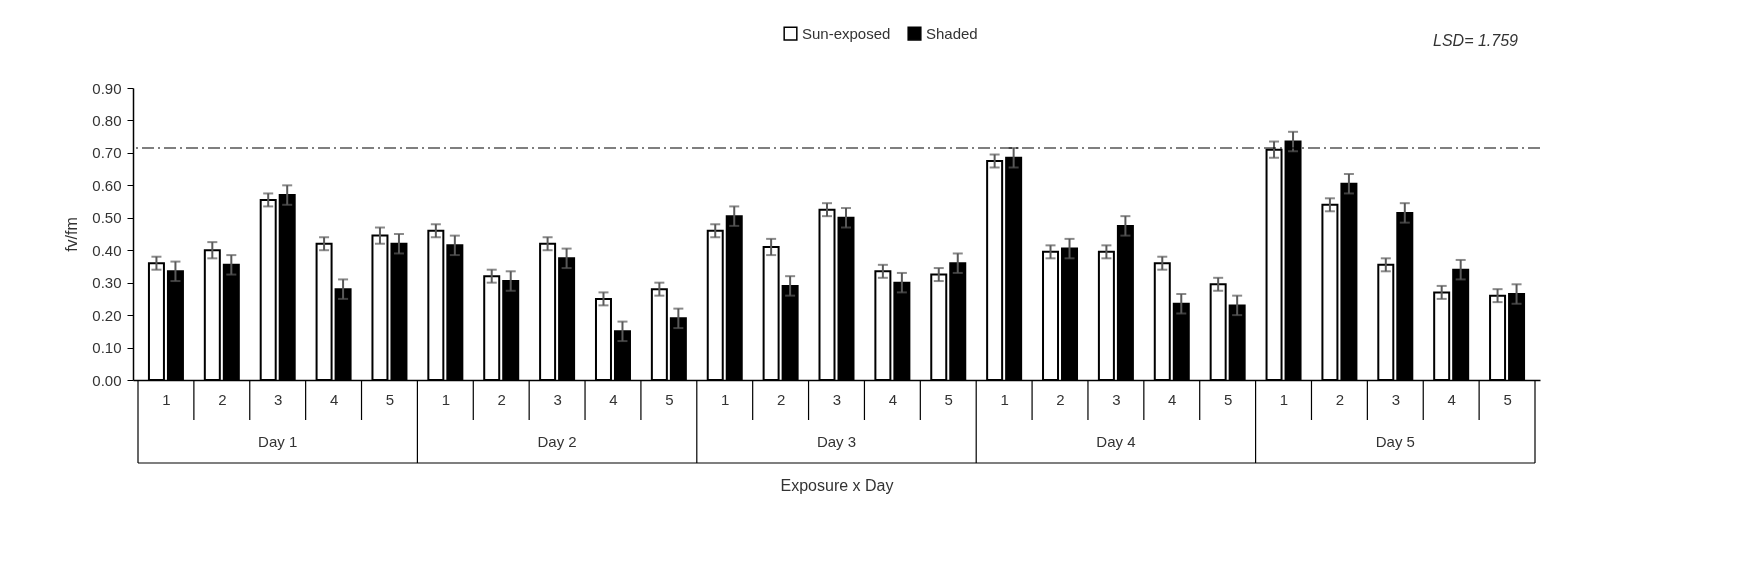  I want to click on text: Day 5, so click(1395, 441).